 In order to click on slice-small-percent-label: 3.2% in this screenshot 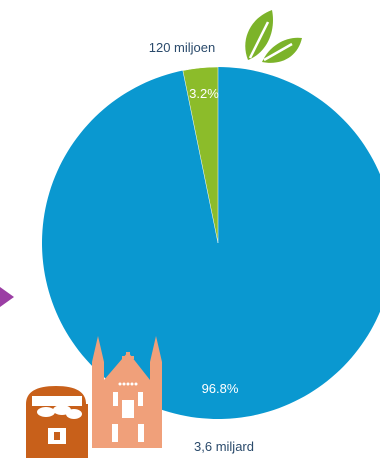, I will do `click(204, 93)`.